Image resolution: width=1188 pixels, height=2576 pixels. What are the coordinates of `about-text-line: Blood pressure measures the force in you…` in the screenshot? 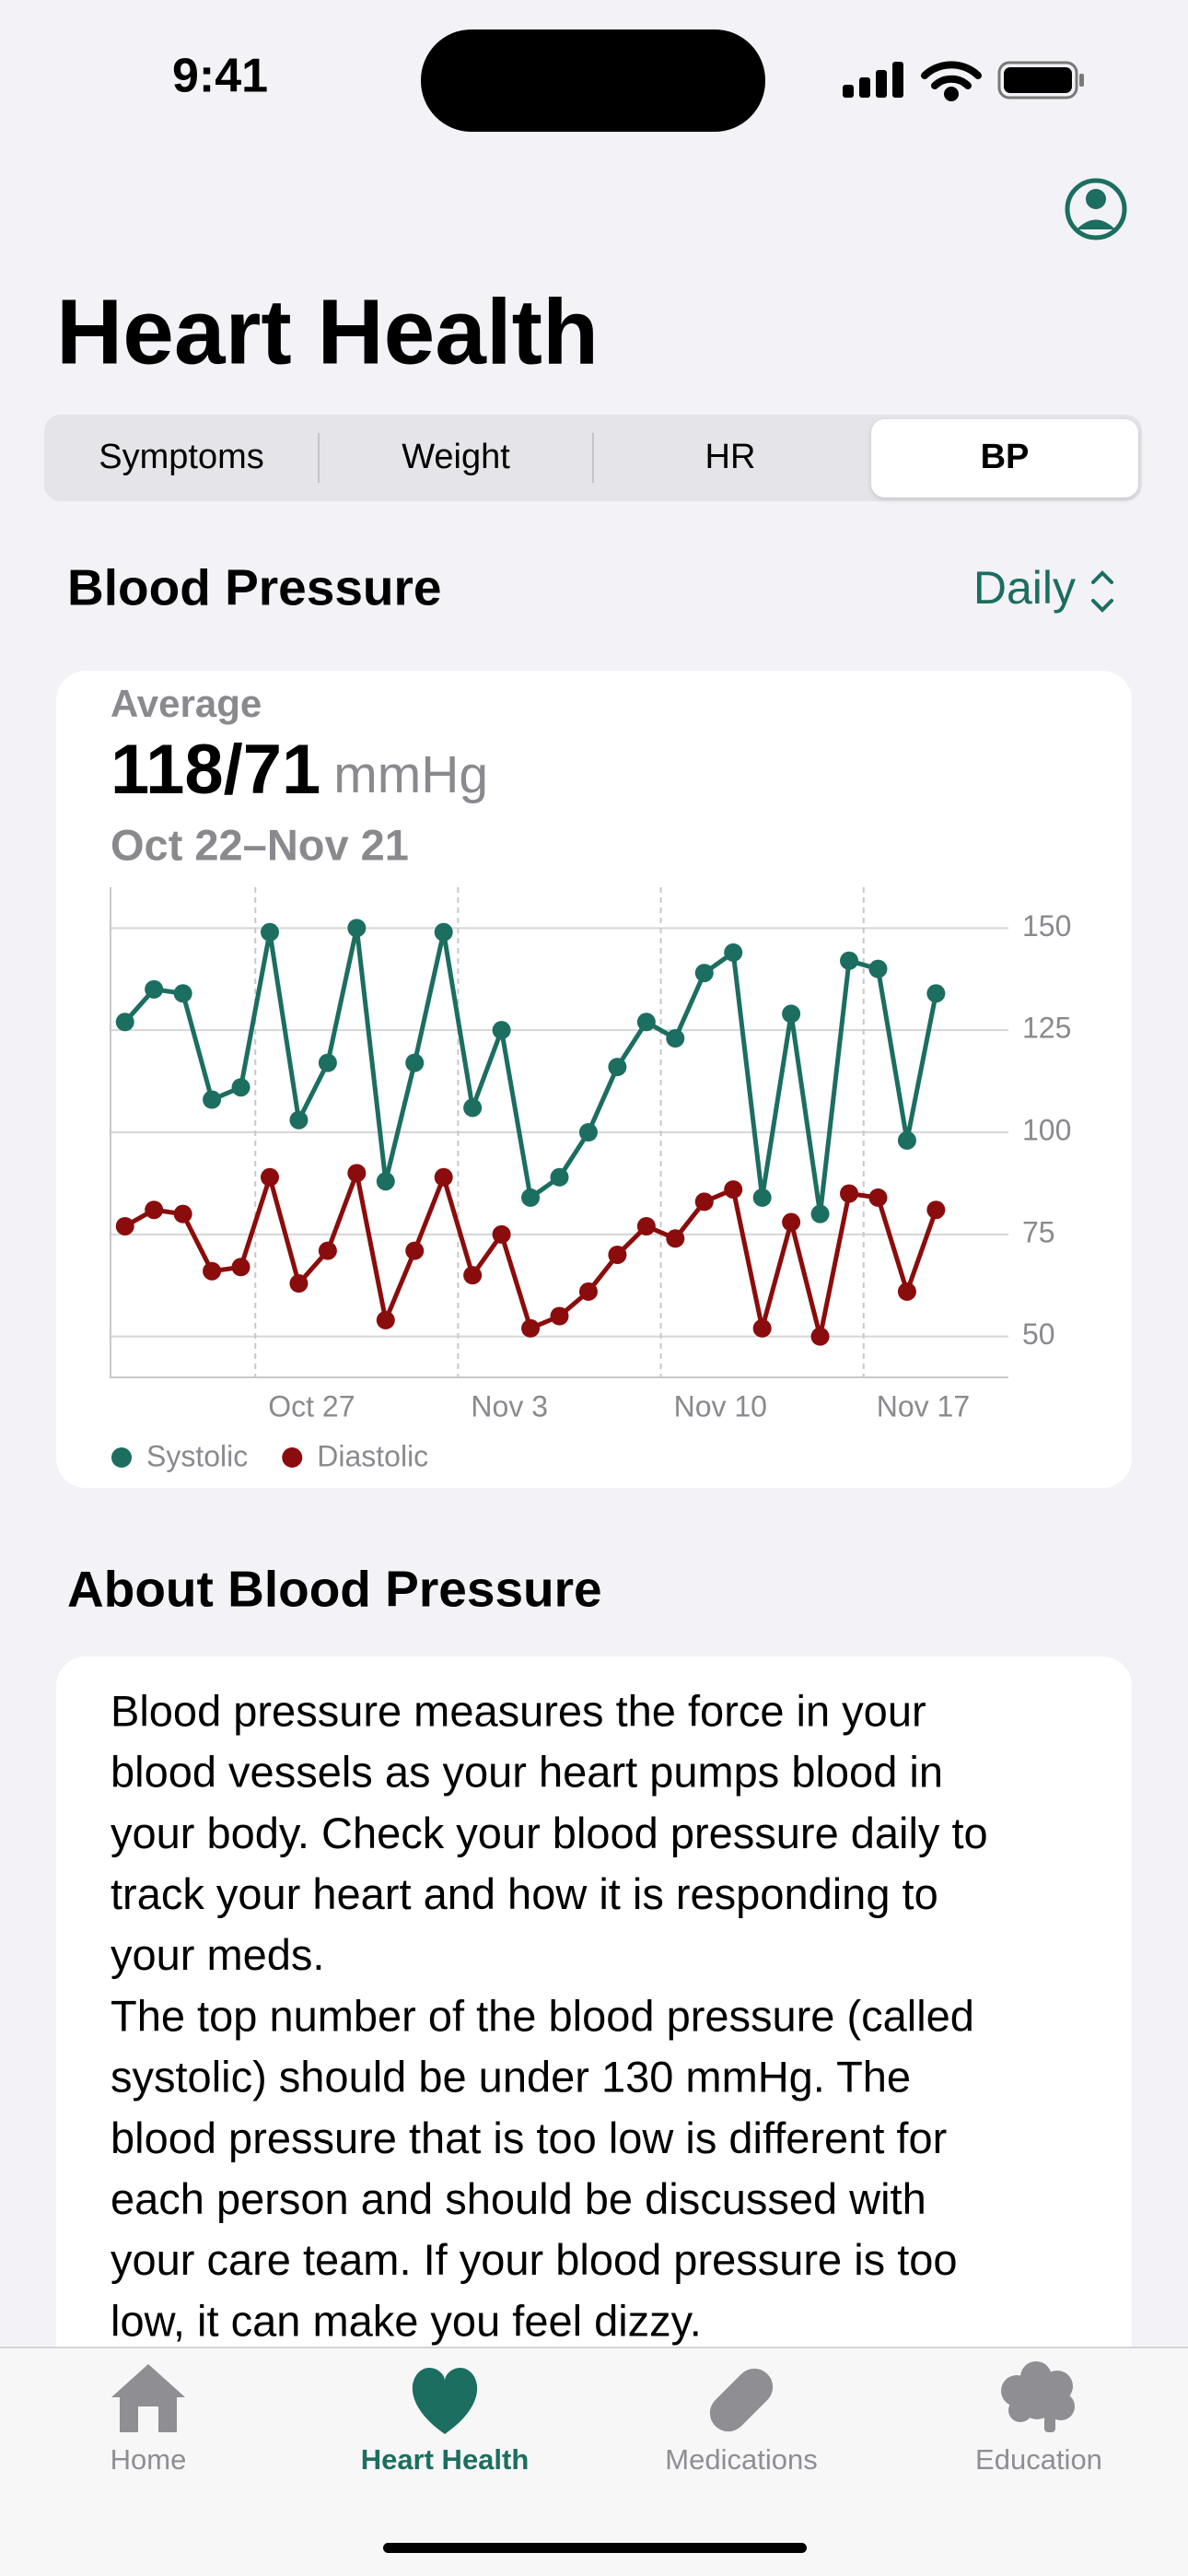 It's located at (518, 1710).